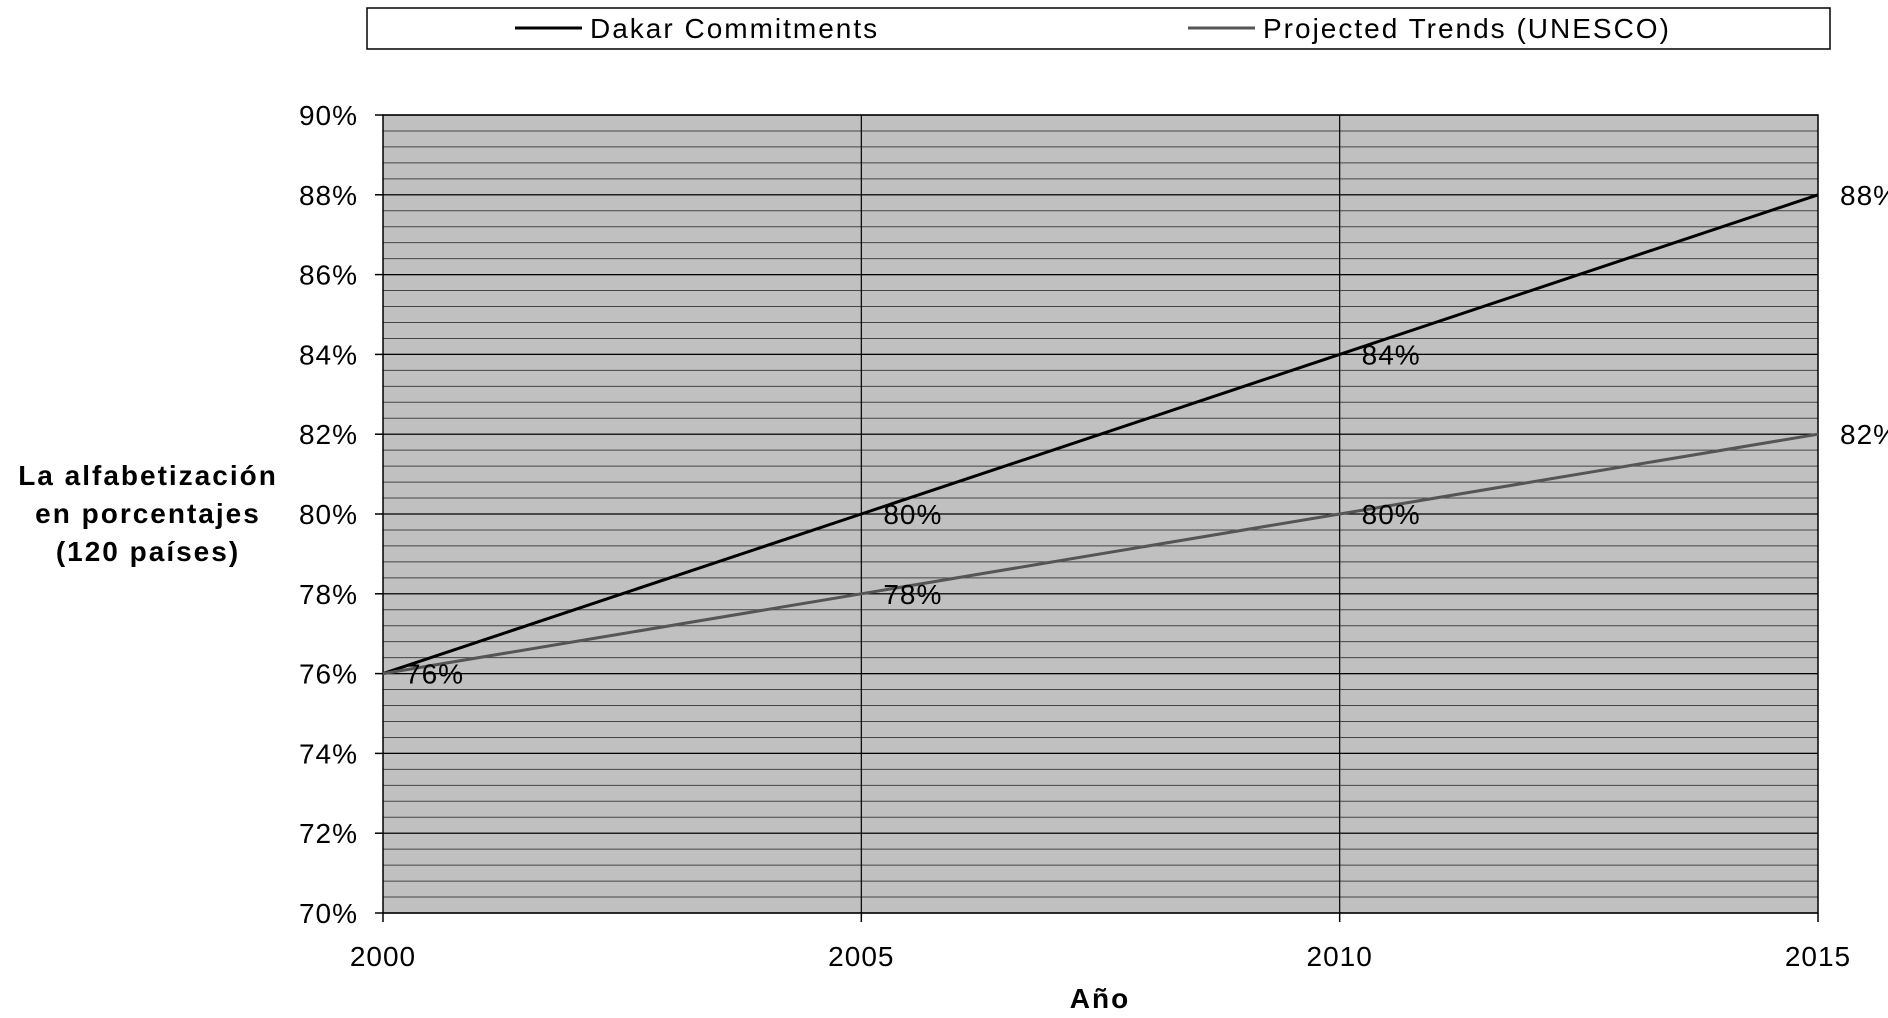  I want to click on data-label-series-1: 82%, so click(1864, 434).